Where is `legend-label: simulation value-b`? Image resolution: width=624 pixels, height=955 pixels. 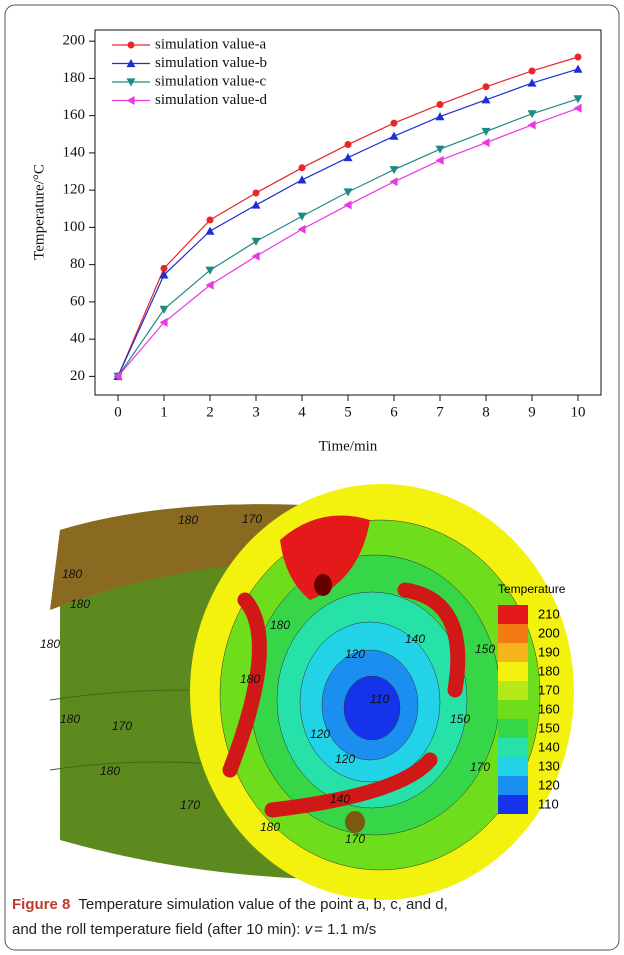 legend-label: simulation value-b is located at coordinates (211, 63).